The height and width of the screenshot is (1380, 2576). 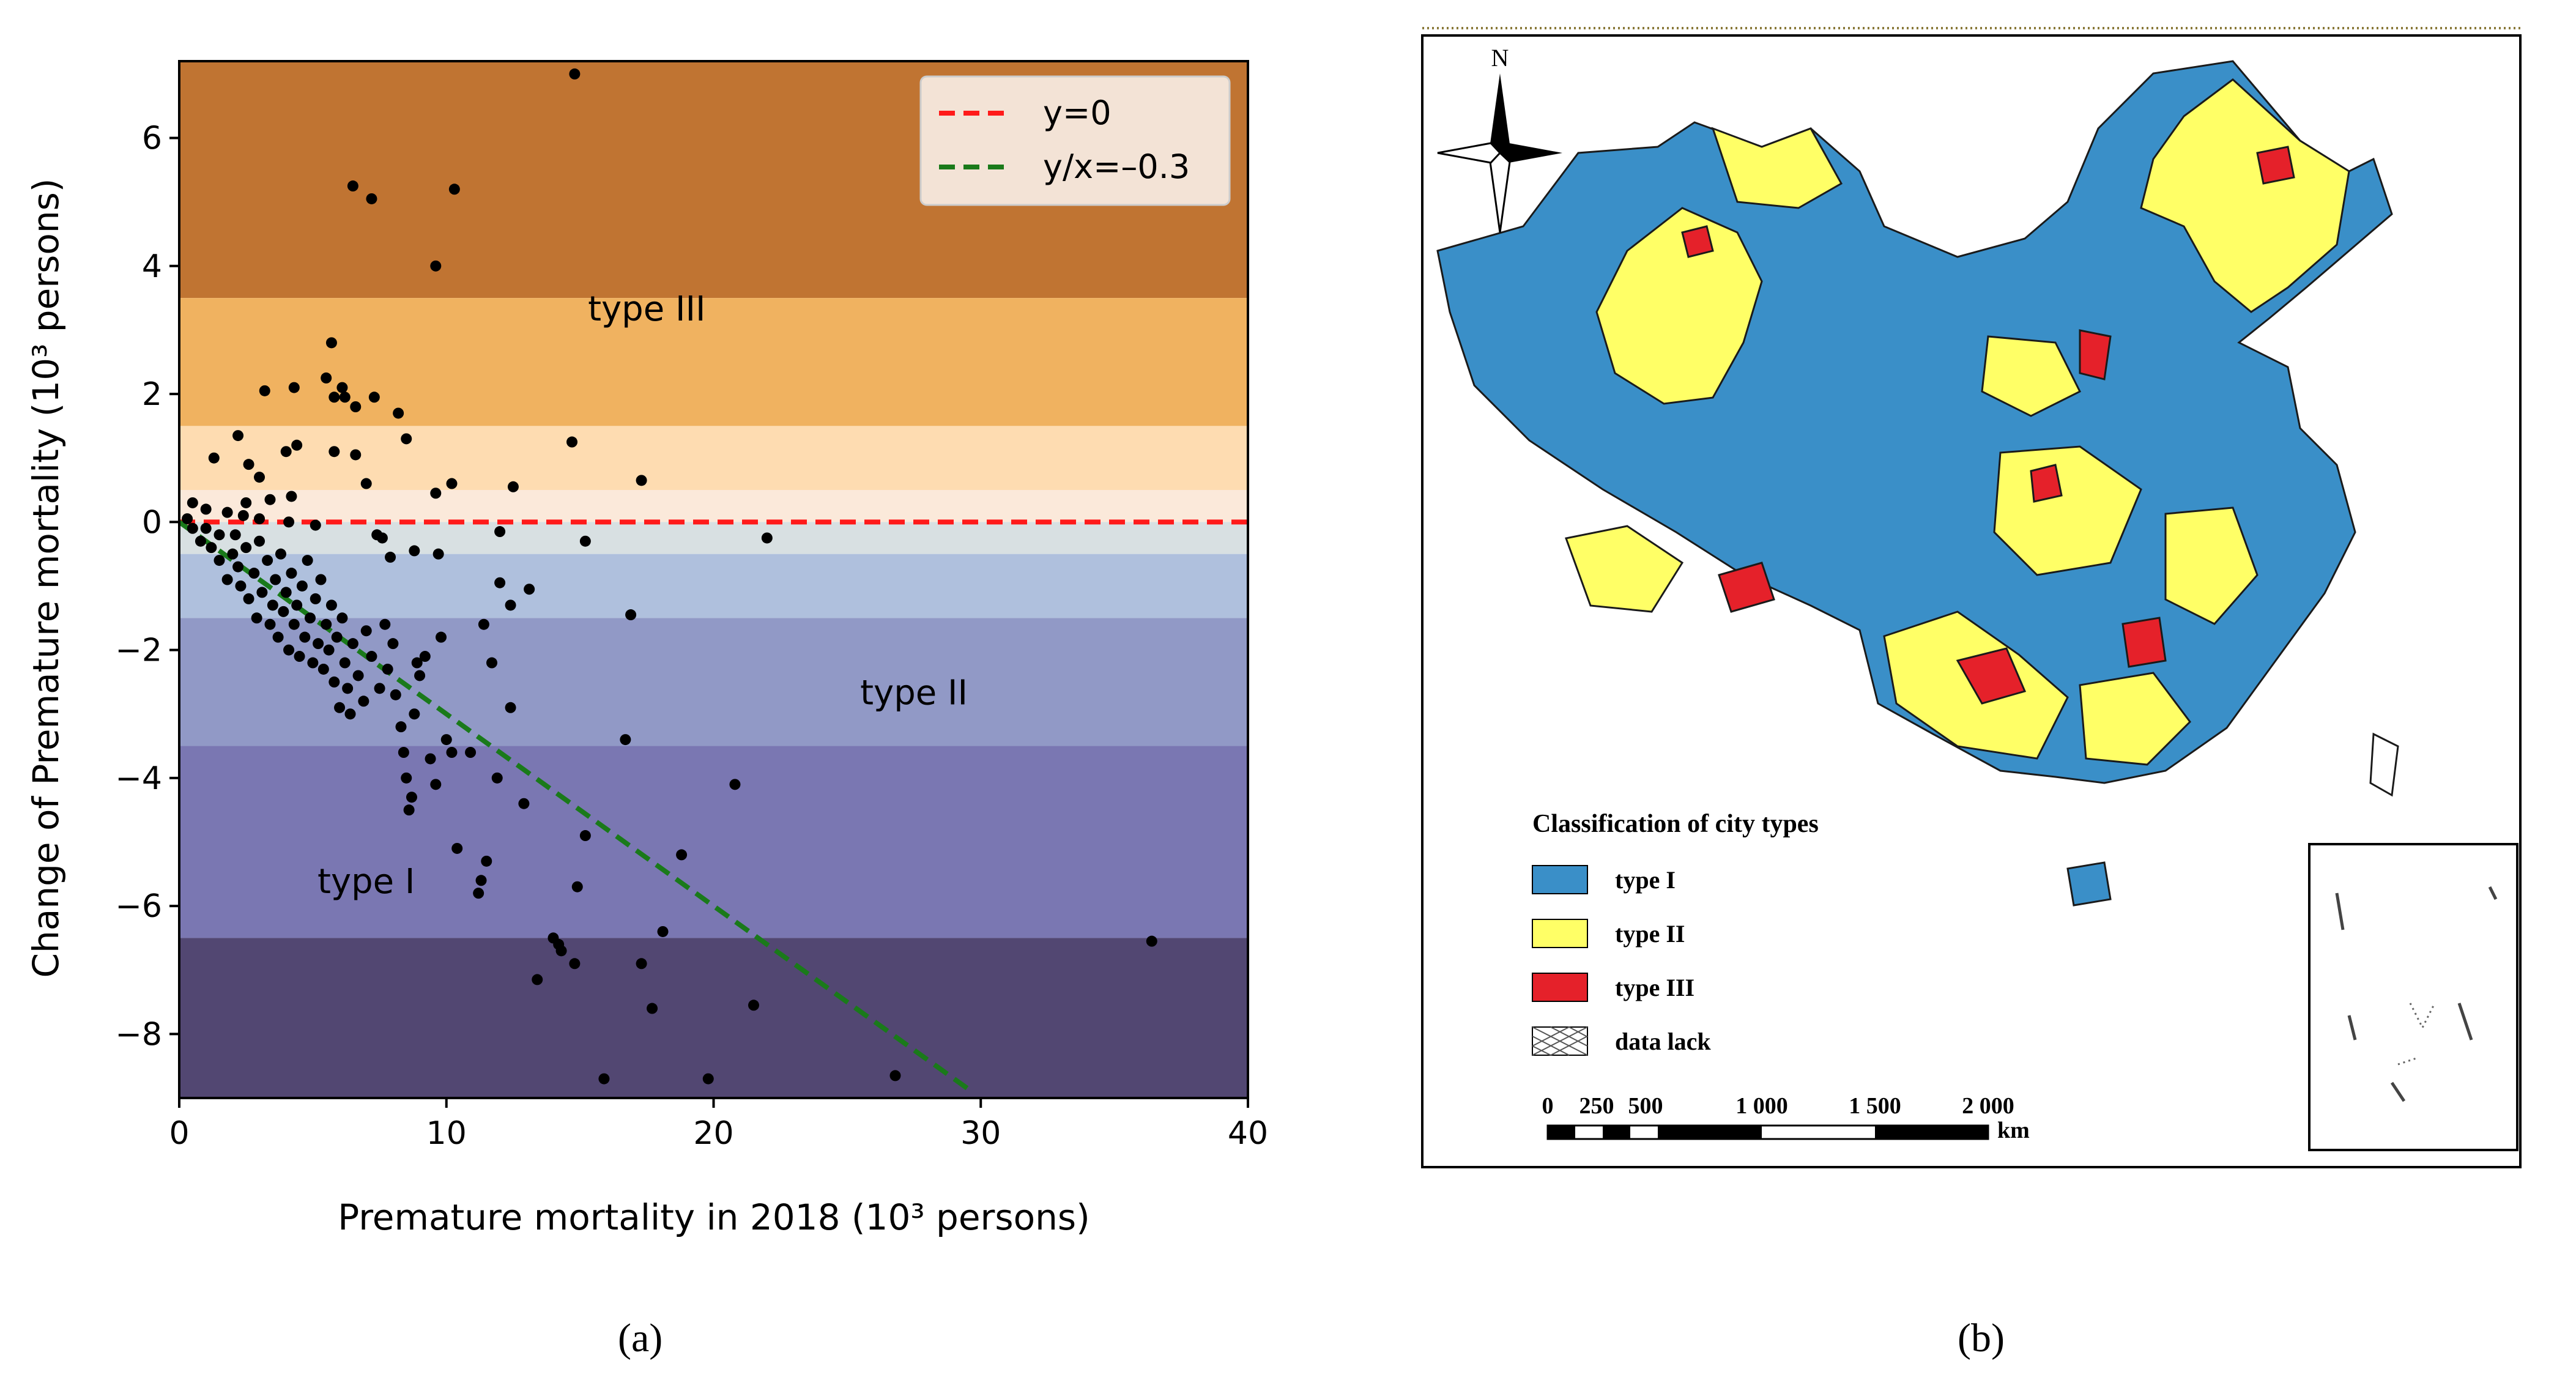 What do you see at coordinates (1560, 879) in the screenshot?
I see `legend-swatch-type1` at bounding box center [1560, 879].